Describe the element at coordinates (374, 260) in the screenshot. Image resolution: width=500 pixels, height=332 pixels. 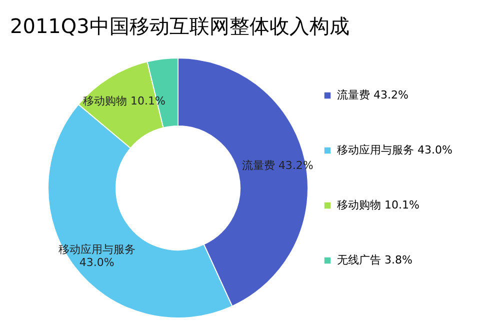
I see `legend-label: 无线广告 3.8%` at that location.